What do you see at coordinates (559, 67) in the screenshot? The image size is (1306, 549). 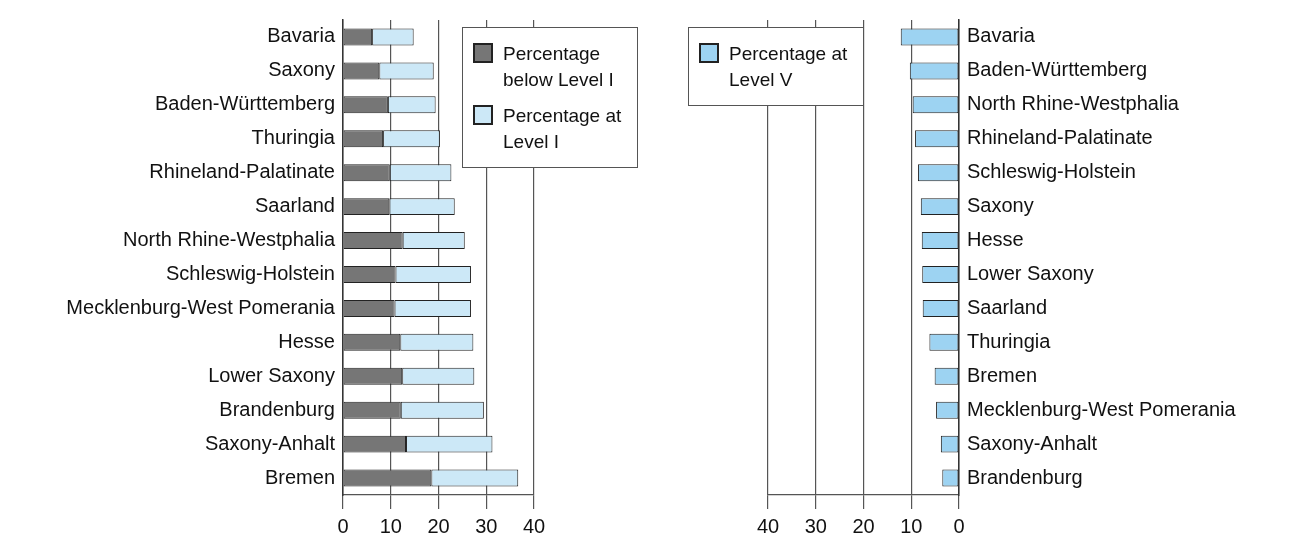 I see `legend-label: Percentage below Level I` at bounding box center [559, 67].